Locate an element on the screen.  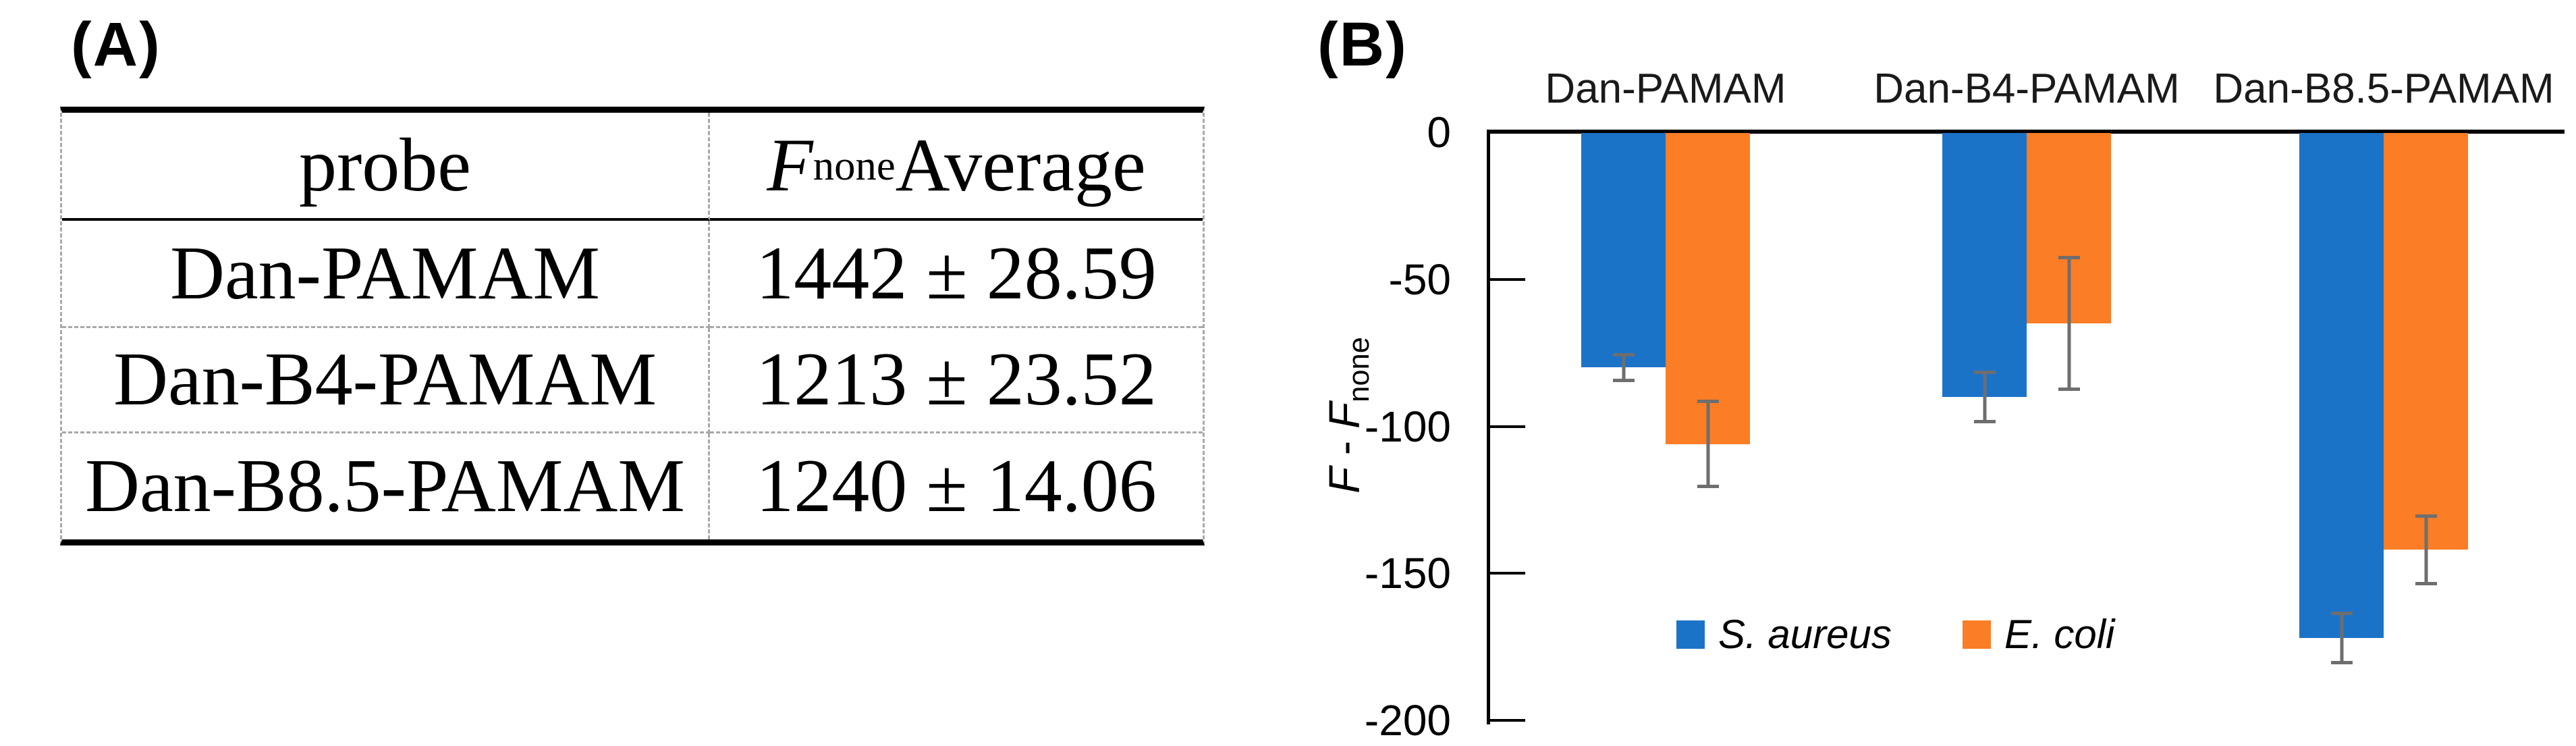
panel-b-label: (B) is located at coordinates (1362, 44).